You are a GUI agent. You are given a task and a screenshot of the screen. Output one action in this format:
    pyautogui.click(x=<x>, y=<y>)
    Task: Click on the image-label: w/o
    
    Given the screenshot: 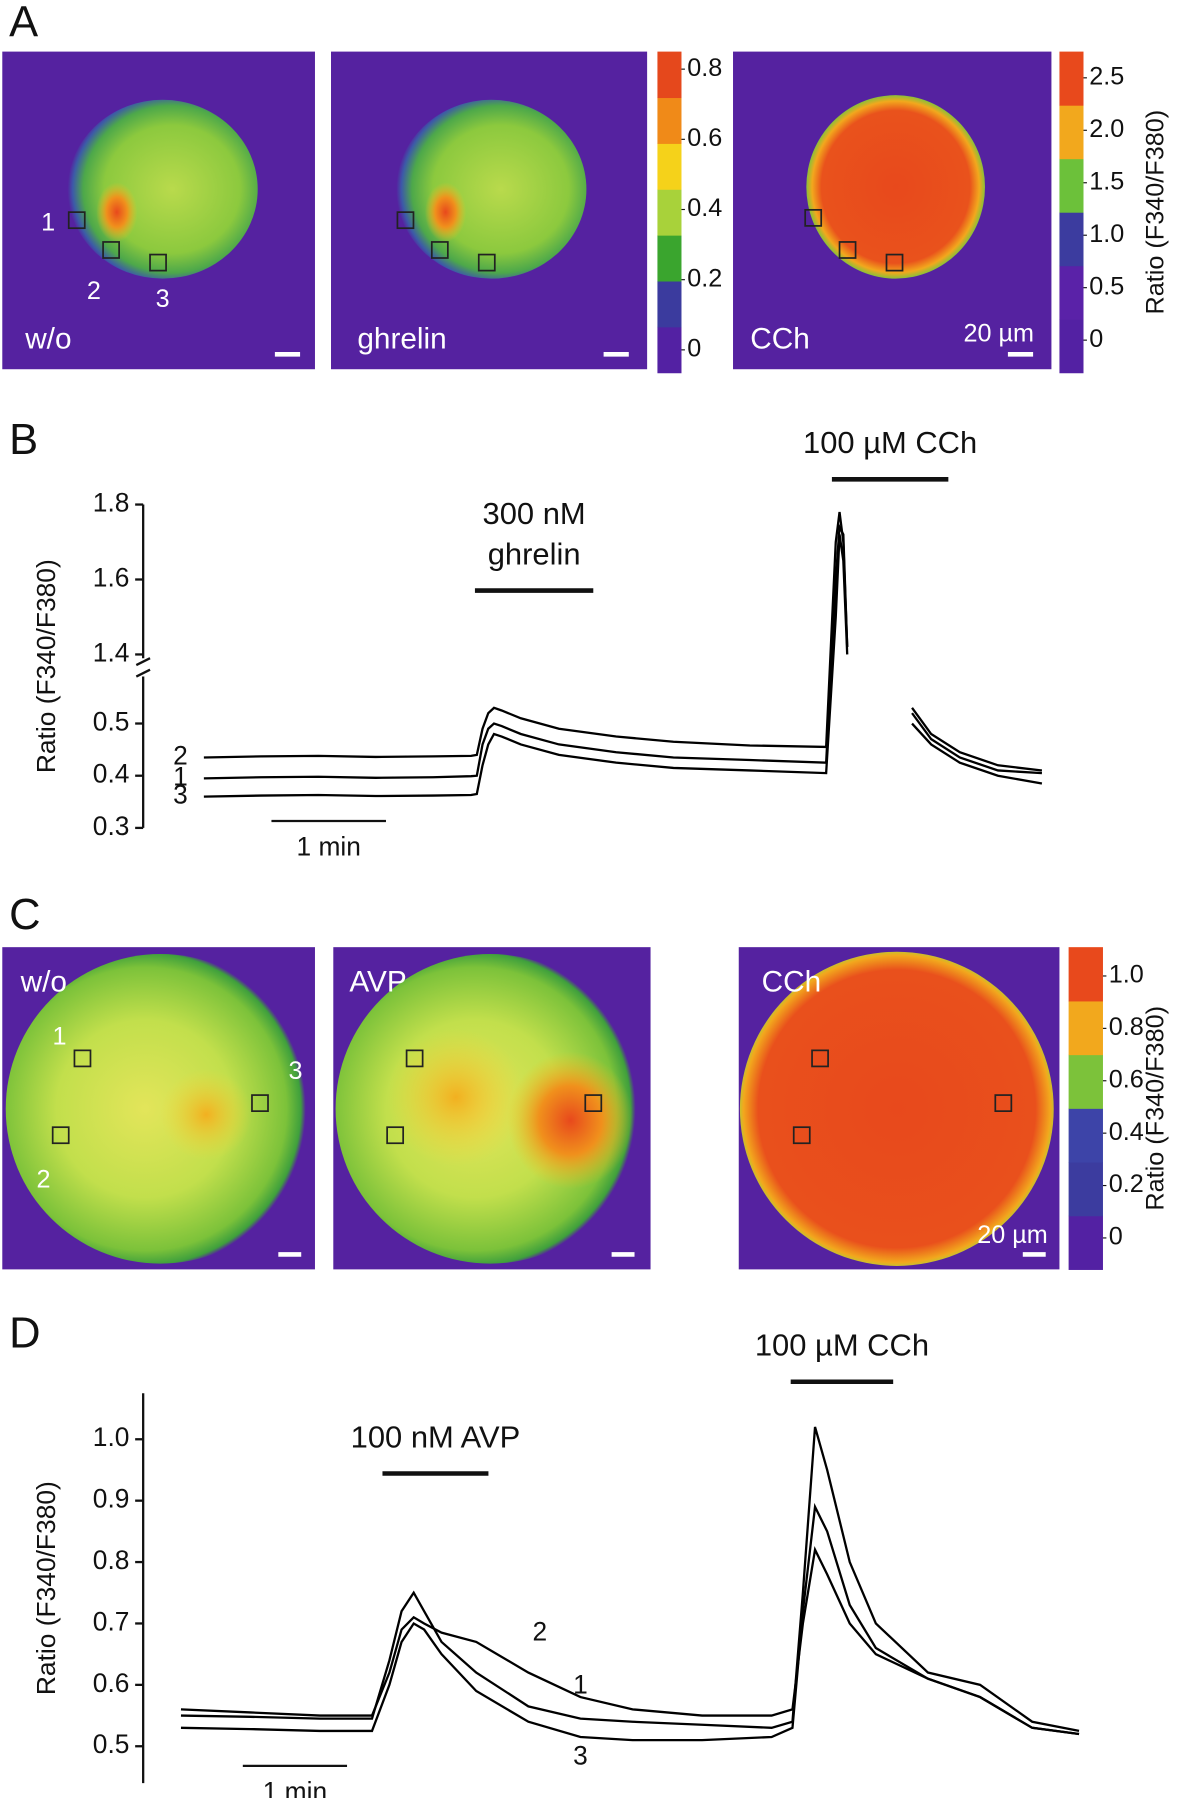 What is the action you would take?
    pyautogui.click(x=43, y=982)
    